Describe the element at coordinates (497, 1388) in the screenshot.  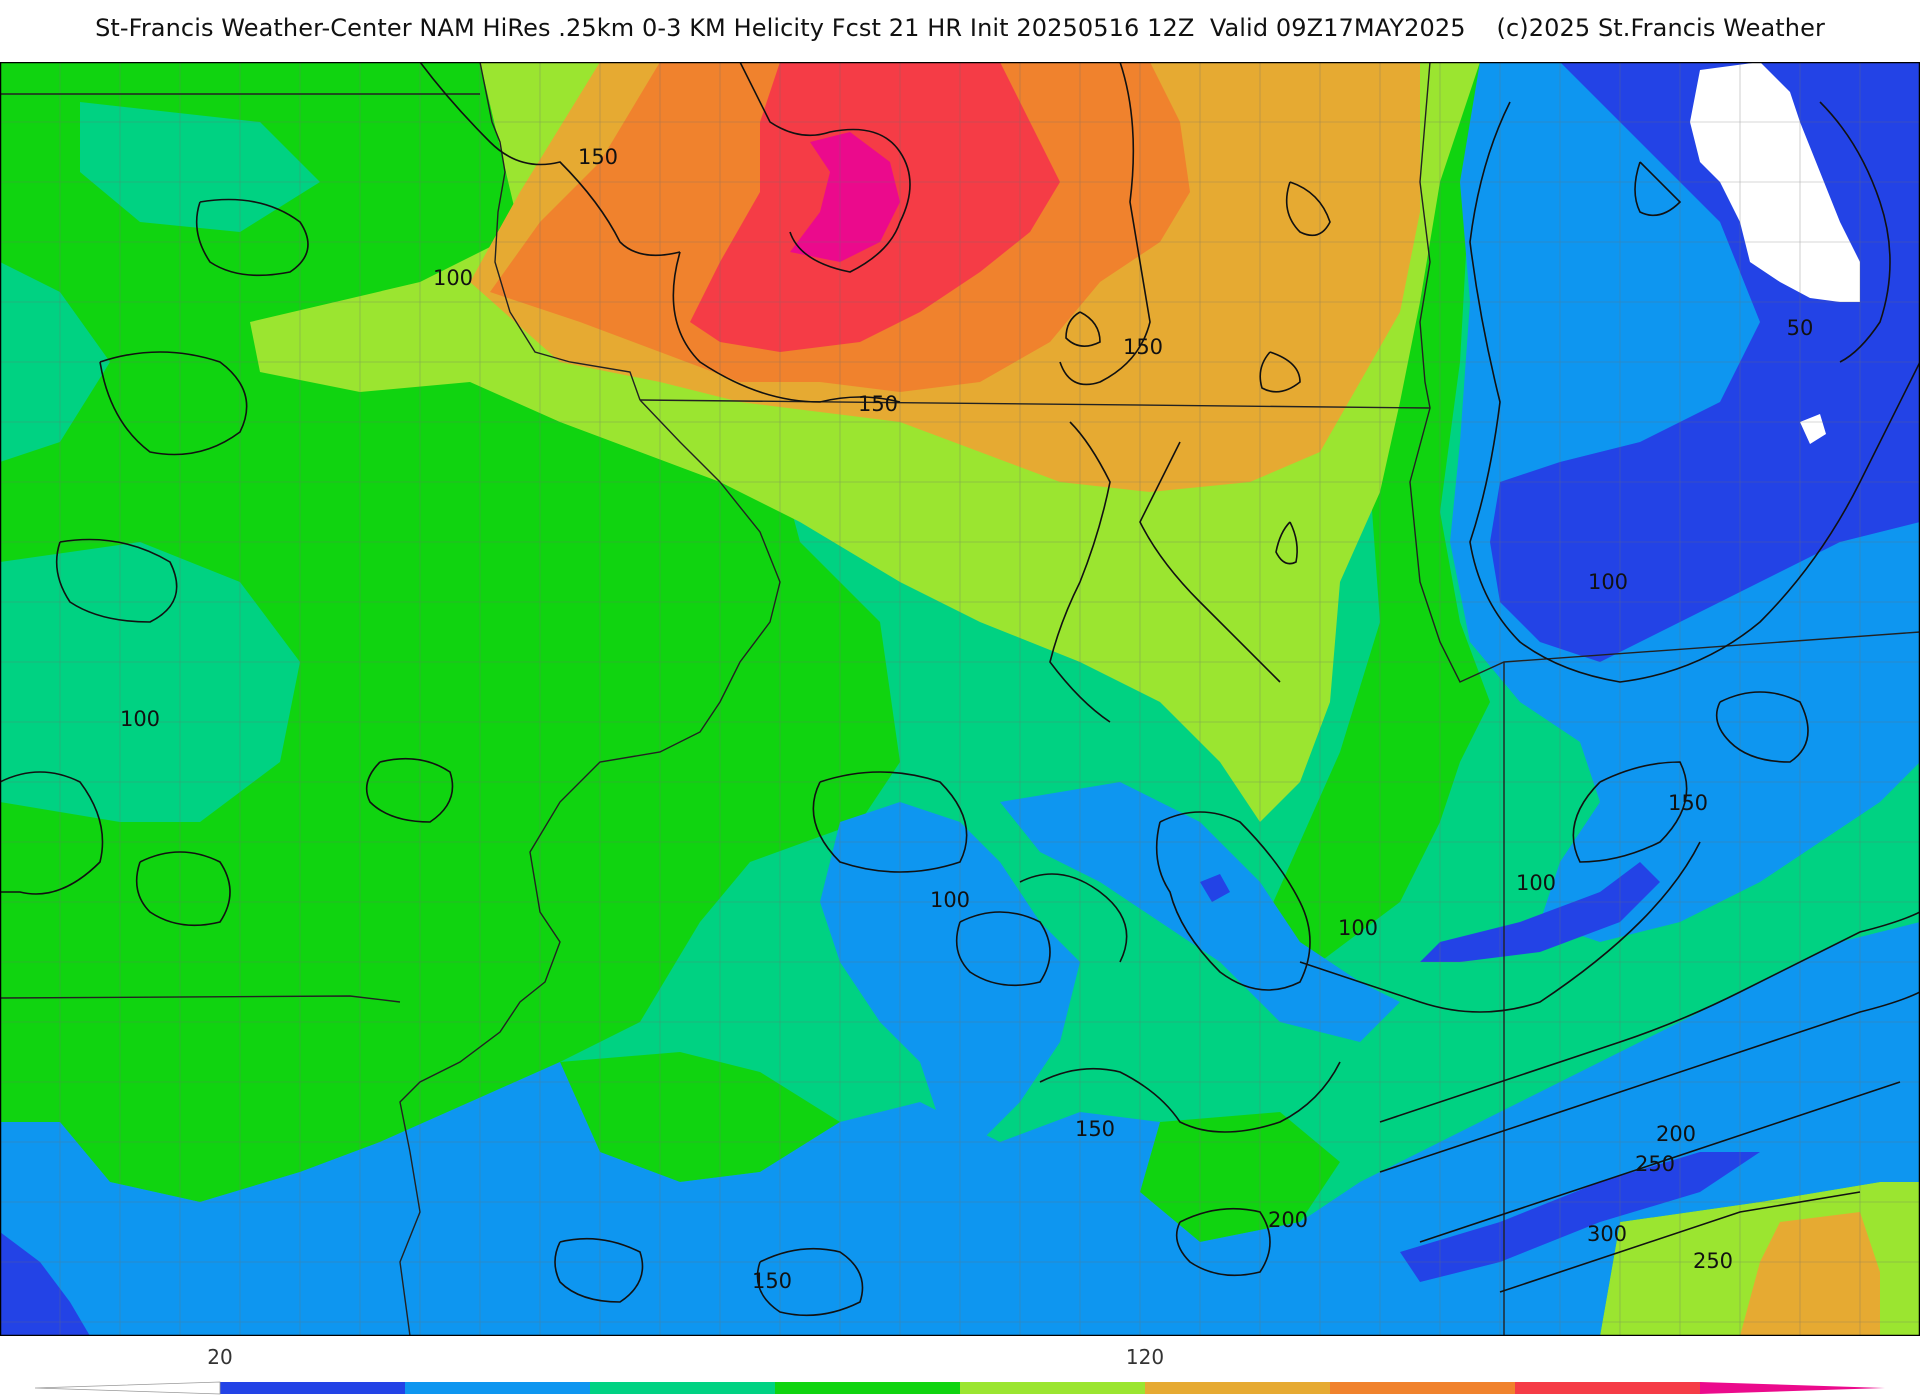
I see `colorbar-bin-blue` at that location.